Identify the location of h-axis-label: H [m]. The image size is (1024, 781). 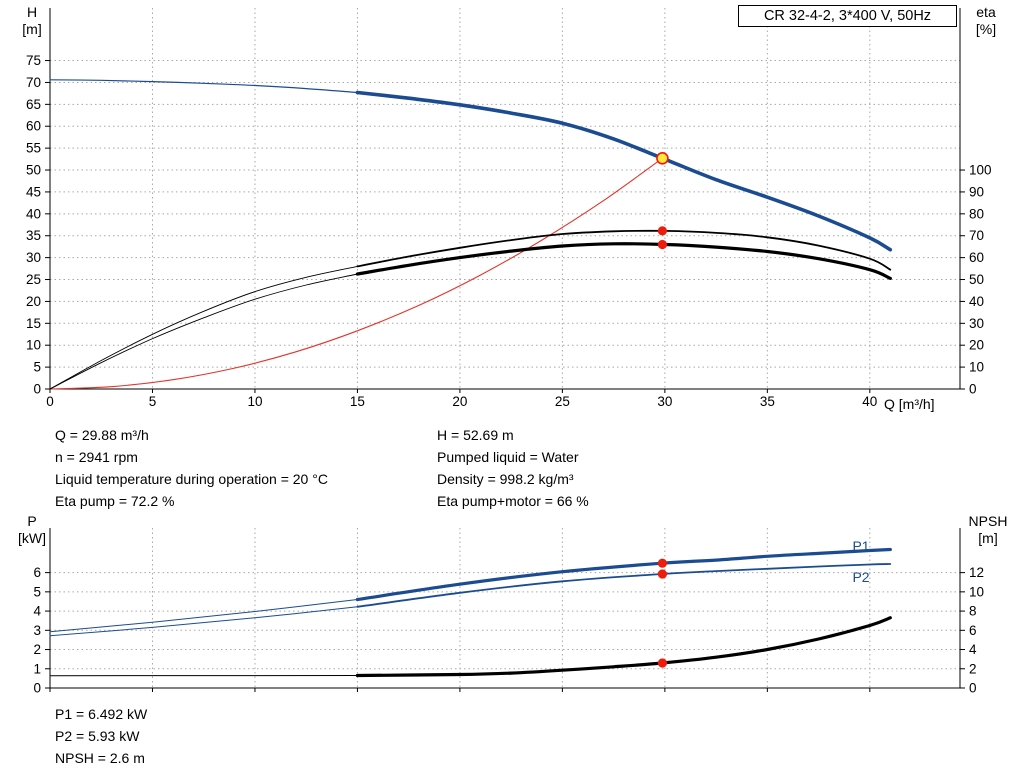
(32, 21).